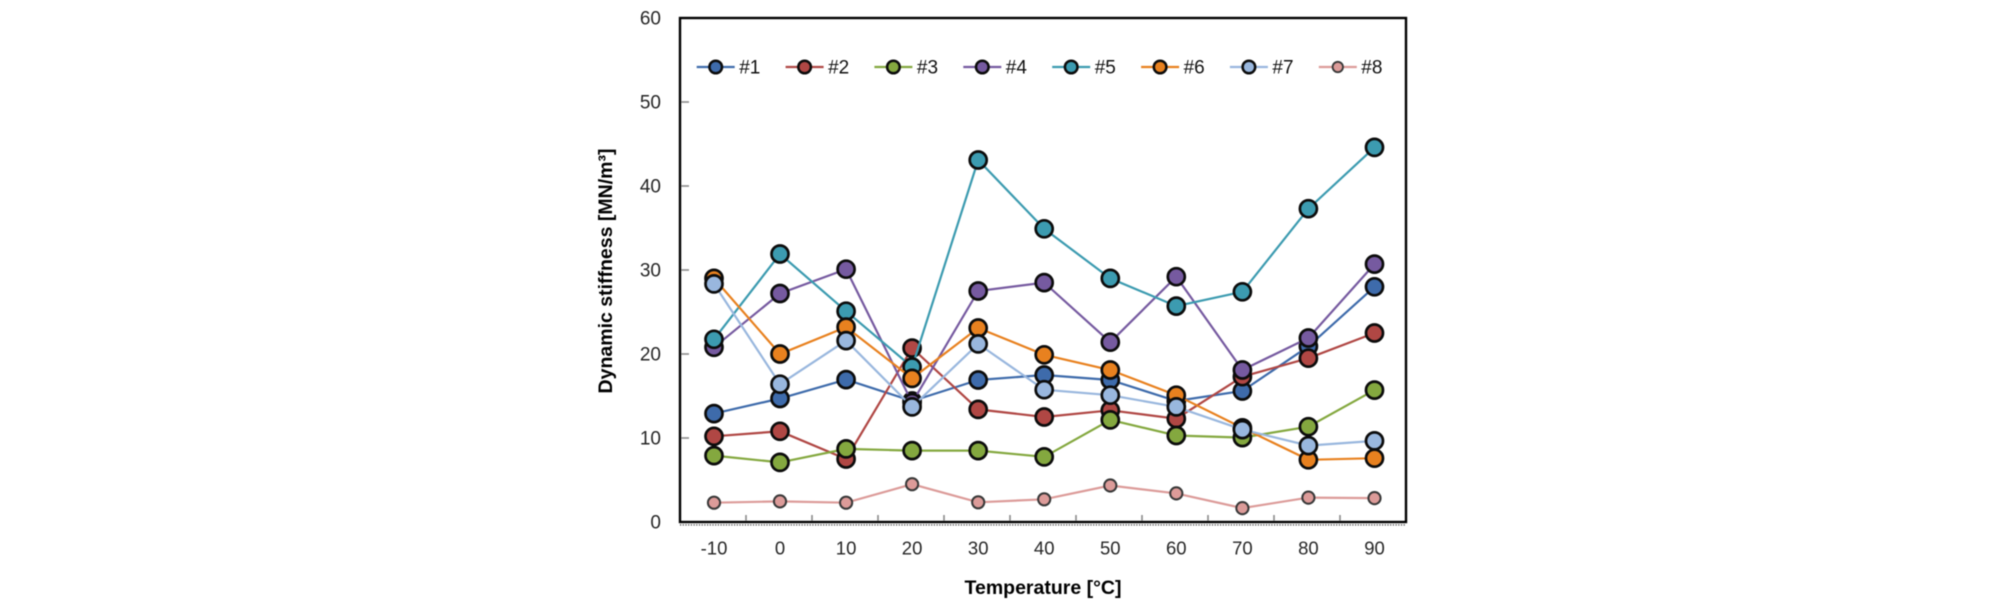 This screenshot has width=2008, height=614. I want to click on svg-text: #8, so click(1371, 68).